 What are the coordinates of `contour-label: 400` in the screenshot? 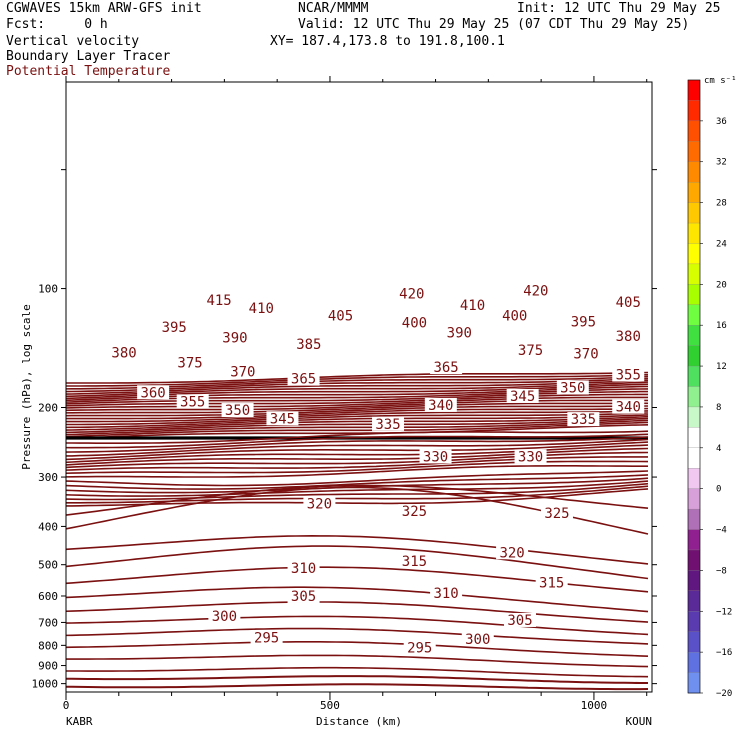 It's located at (414, 324).